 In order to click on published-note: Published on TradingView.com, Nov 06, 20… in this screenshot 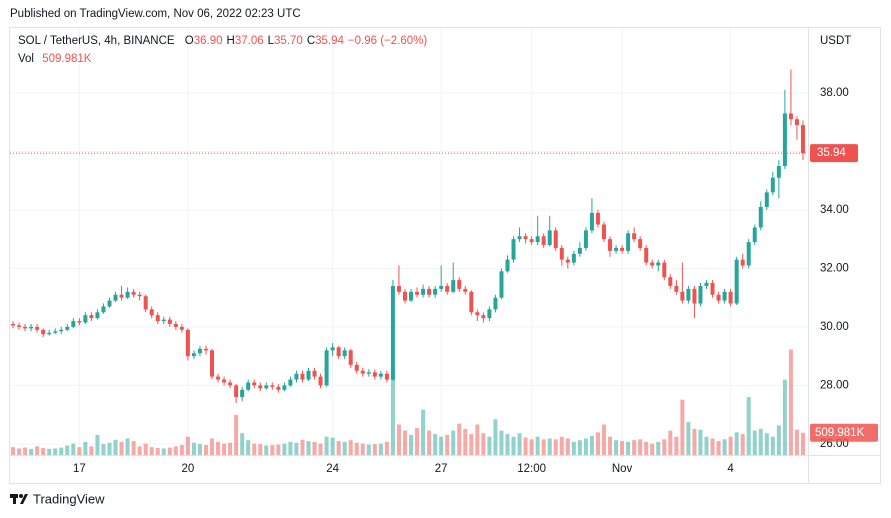, I will do `click(155, 14)`.